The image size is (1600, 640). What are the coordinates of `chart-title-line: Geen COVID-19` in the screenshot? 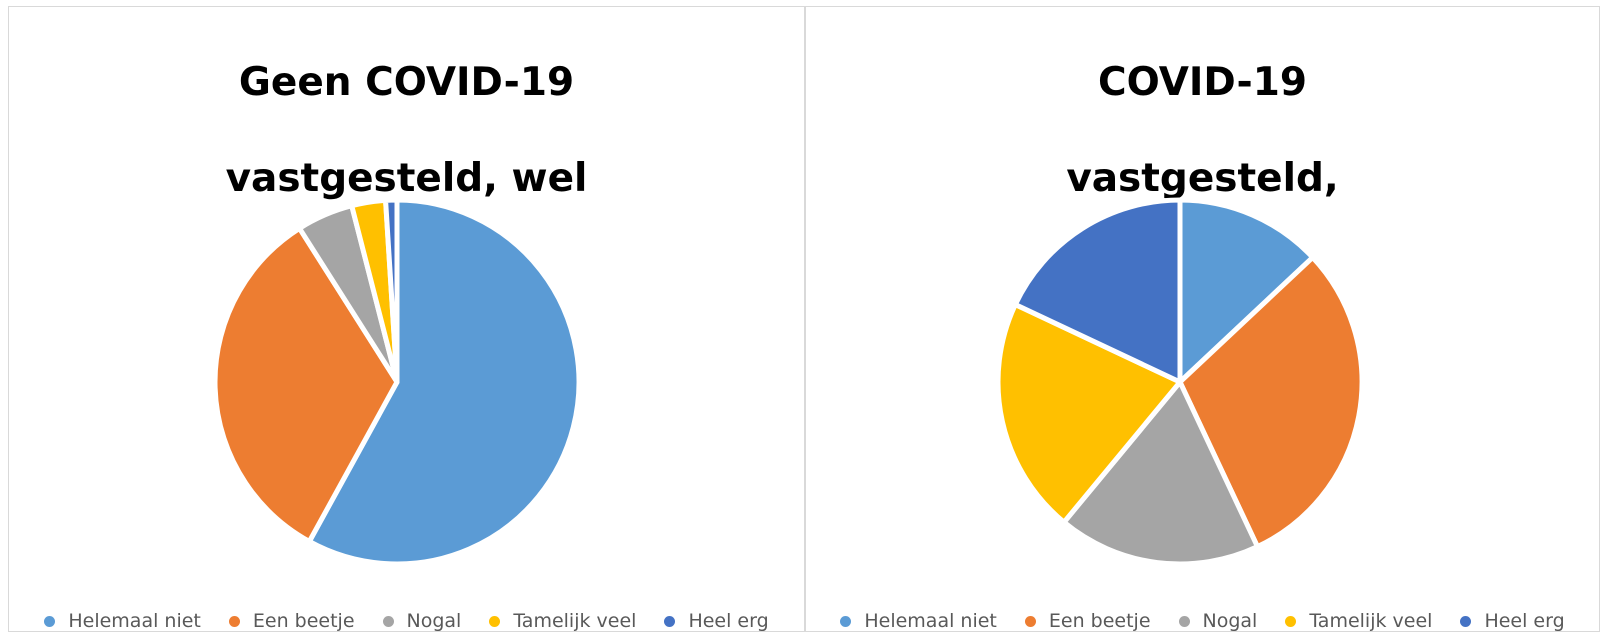 It's located at (406, 82).